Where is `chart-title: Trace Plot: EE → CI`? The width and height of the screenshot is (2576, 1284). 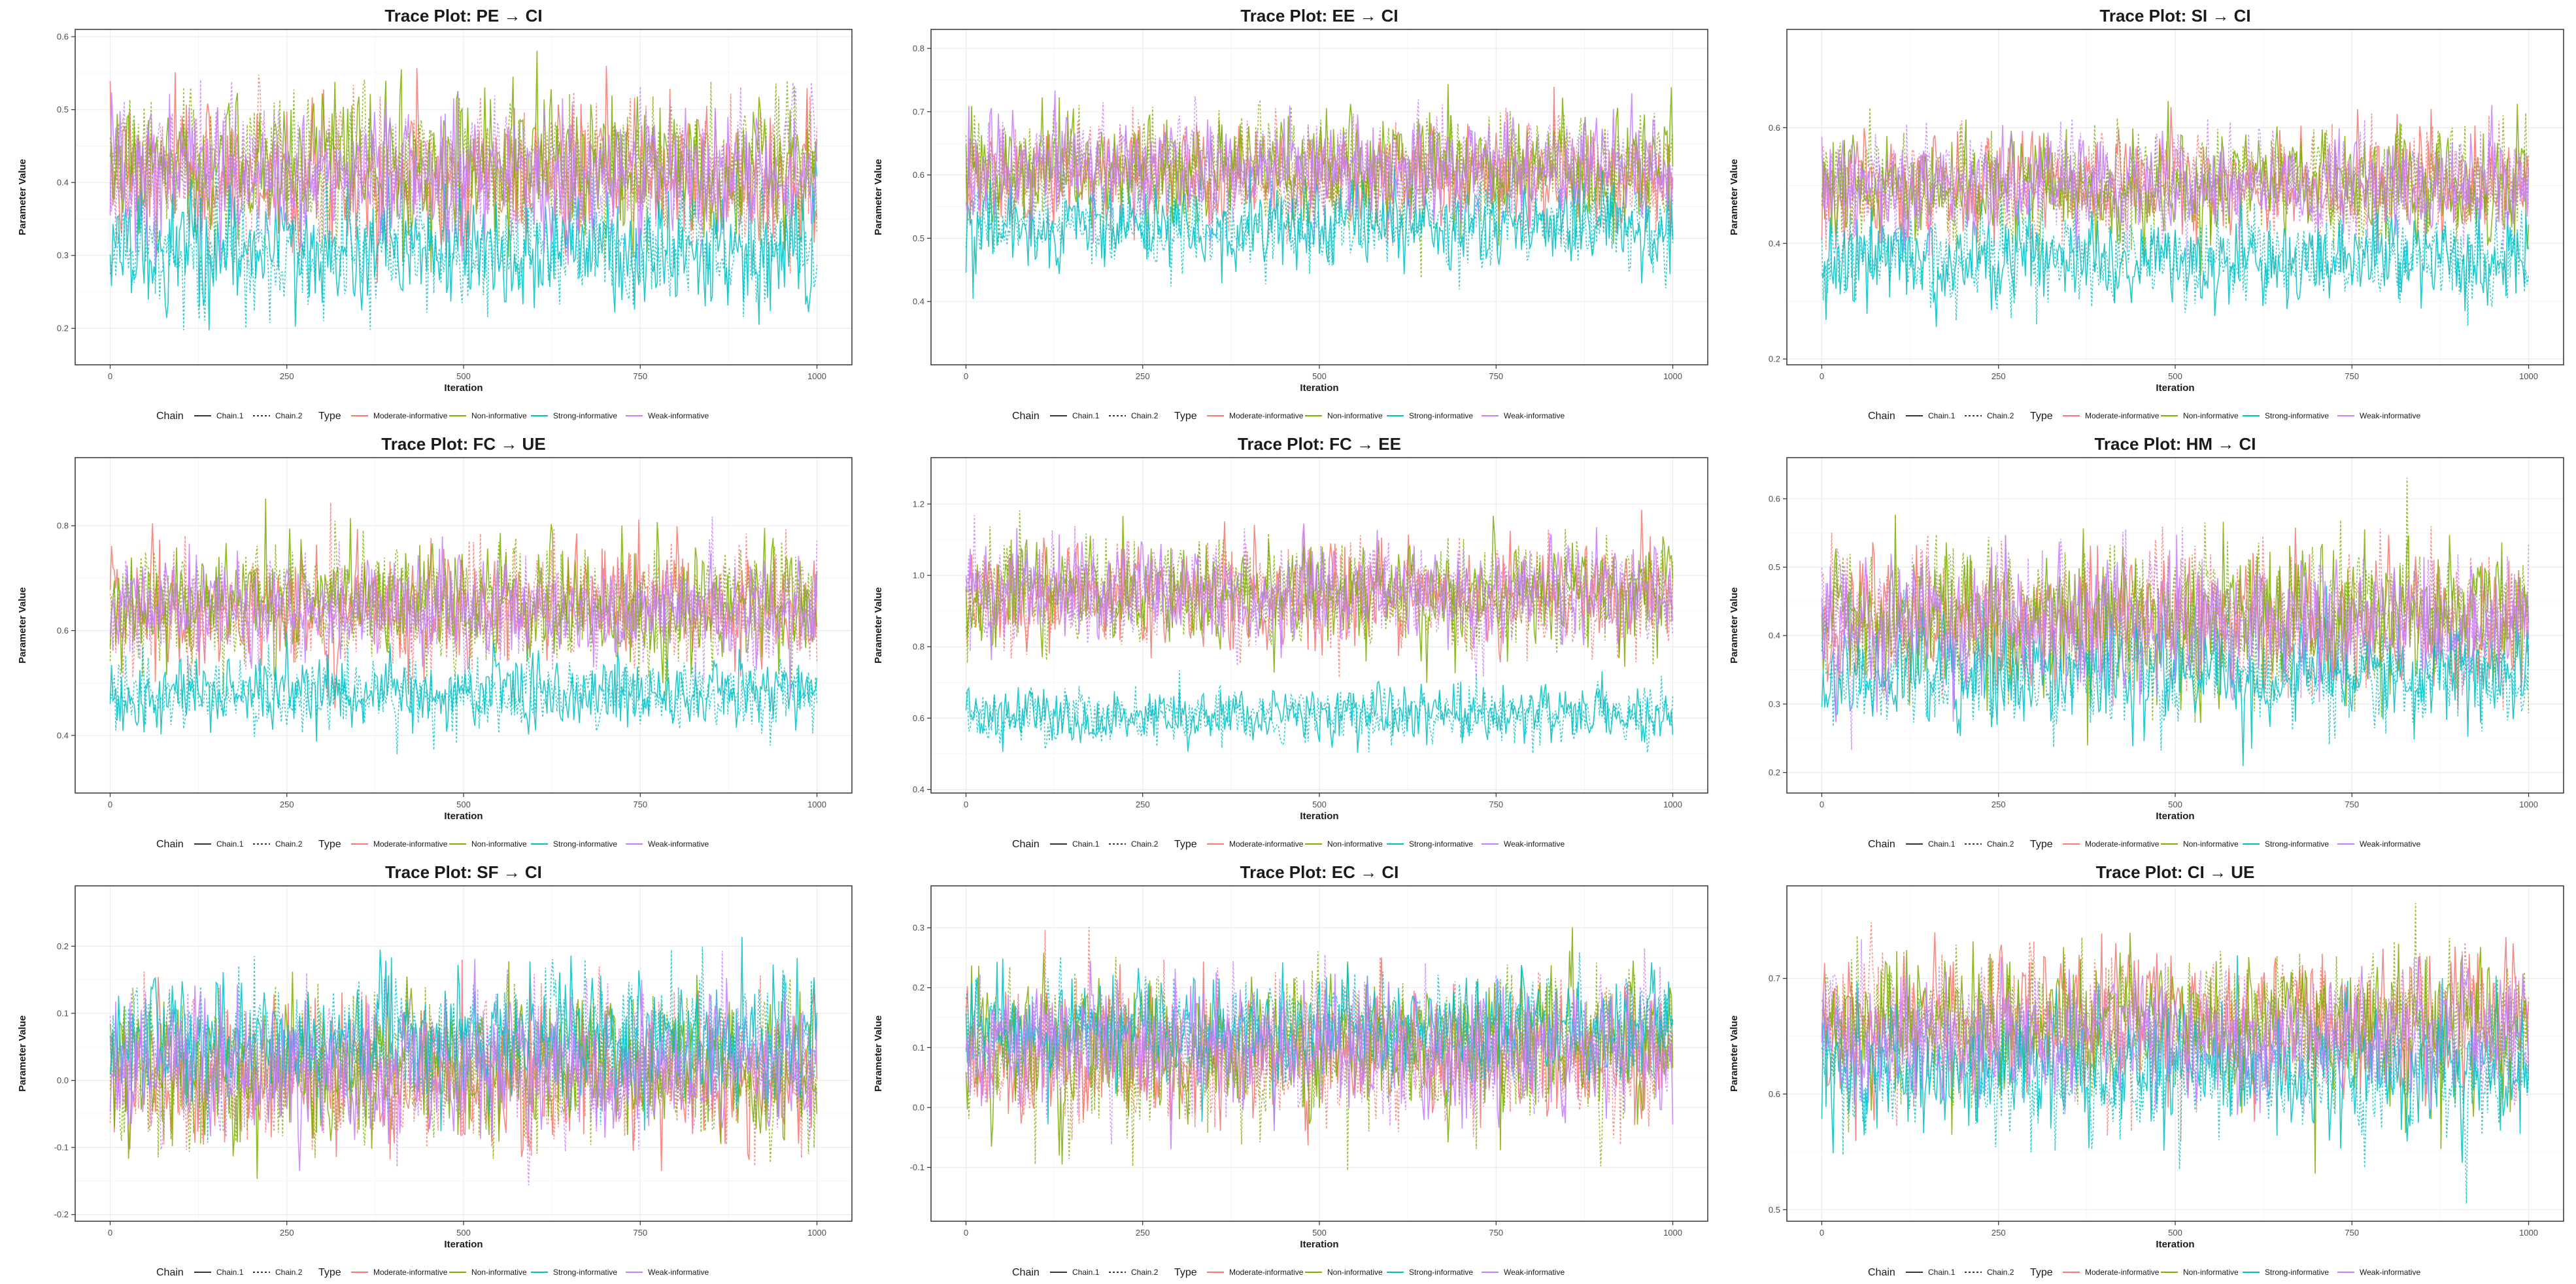 chart-title: Trace Plot: EE → CI is located at coordinates (1319, 16).